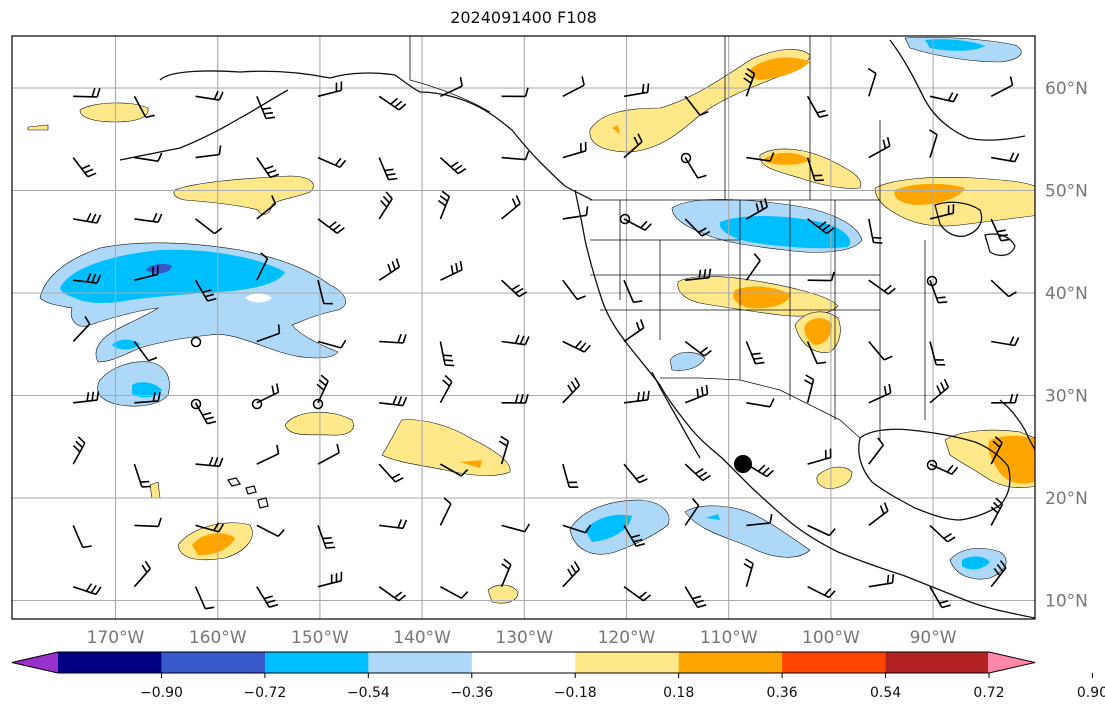 Image resolution: width=1105 pixels, height=712 pixels. Describe the element at coordinates (1066, 294) in the screenshot. I see `lat-tick-label: 40°N` at that location.